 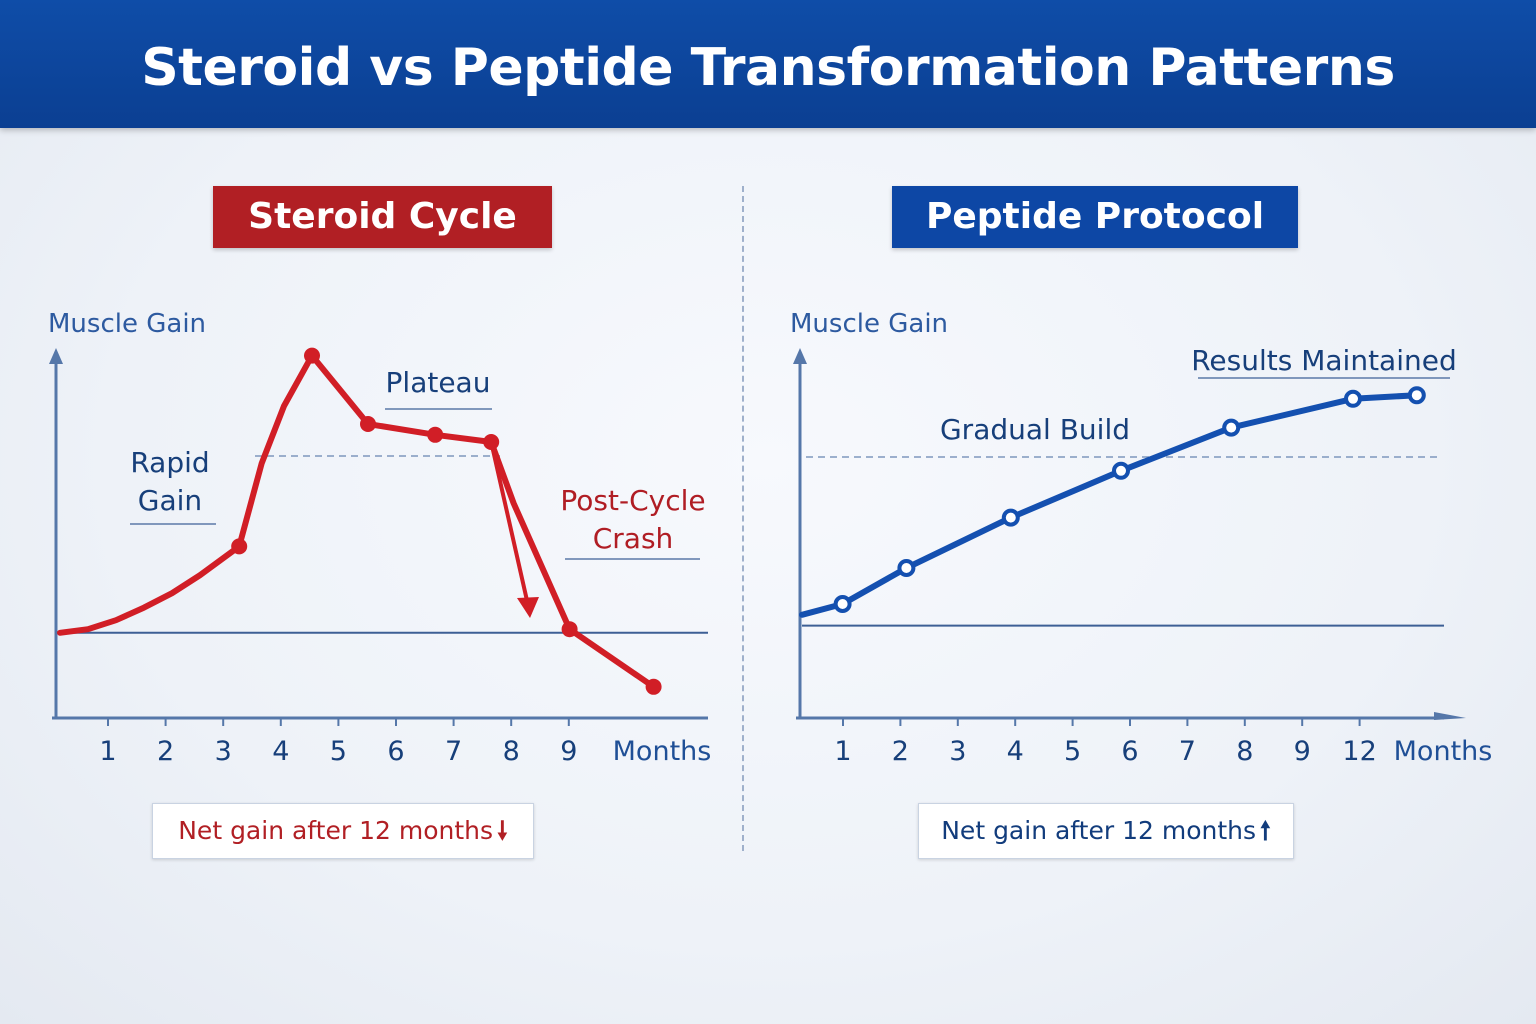 I want to click on peptide-net-gain-label: Net gain after 12 months, so click(x=1099, y=830).